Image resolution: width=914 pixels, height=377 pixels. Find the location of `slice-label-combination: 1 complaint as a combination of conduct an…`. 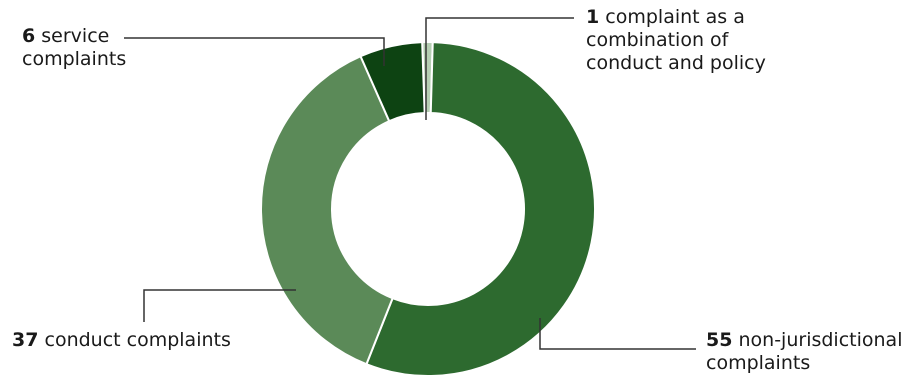

slice-label-combination: 1 complaint as a combination of conduct an… is located at coordinates (676, 40).